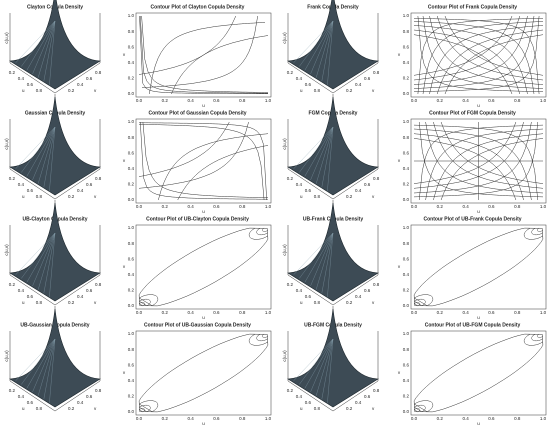 The height and width of the screenshot is (426, 550). What do you see at coordinates (131, 243) in the screenshot?
I see `y-tick-label: 0.8` at bounding box center [131, 243].